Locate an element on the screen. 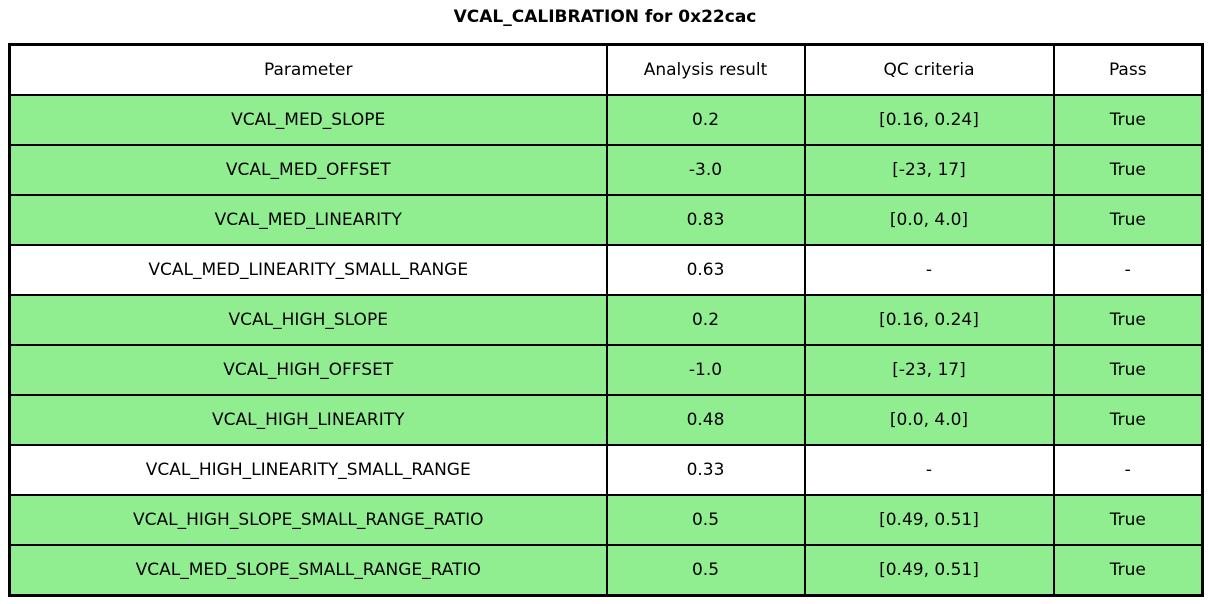  table-row: VCAL_MED_SLOPE 0.2 [0.16, 0.24] True is located at coordinates (606, 120).